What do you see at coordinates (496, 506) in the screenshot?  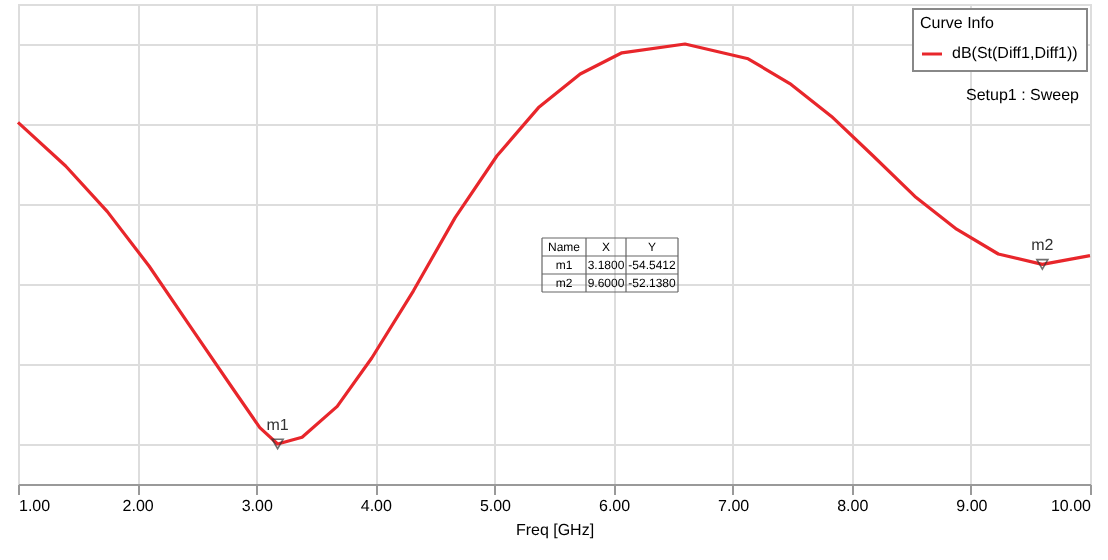 I see `x-tick-label: 5.00` at bounding box center [496, 506].